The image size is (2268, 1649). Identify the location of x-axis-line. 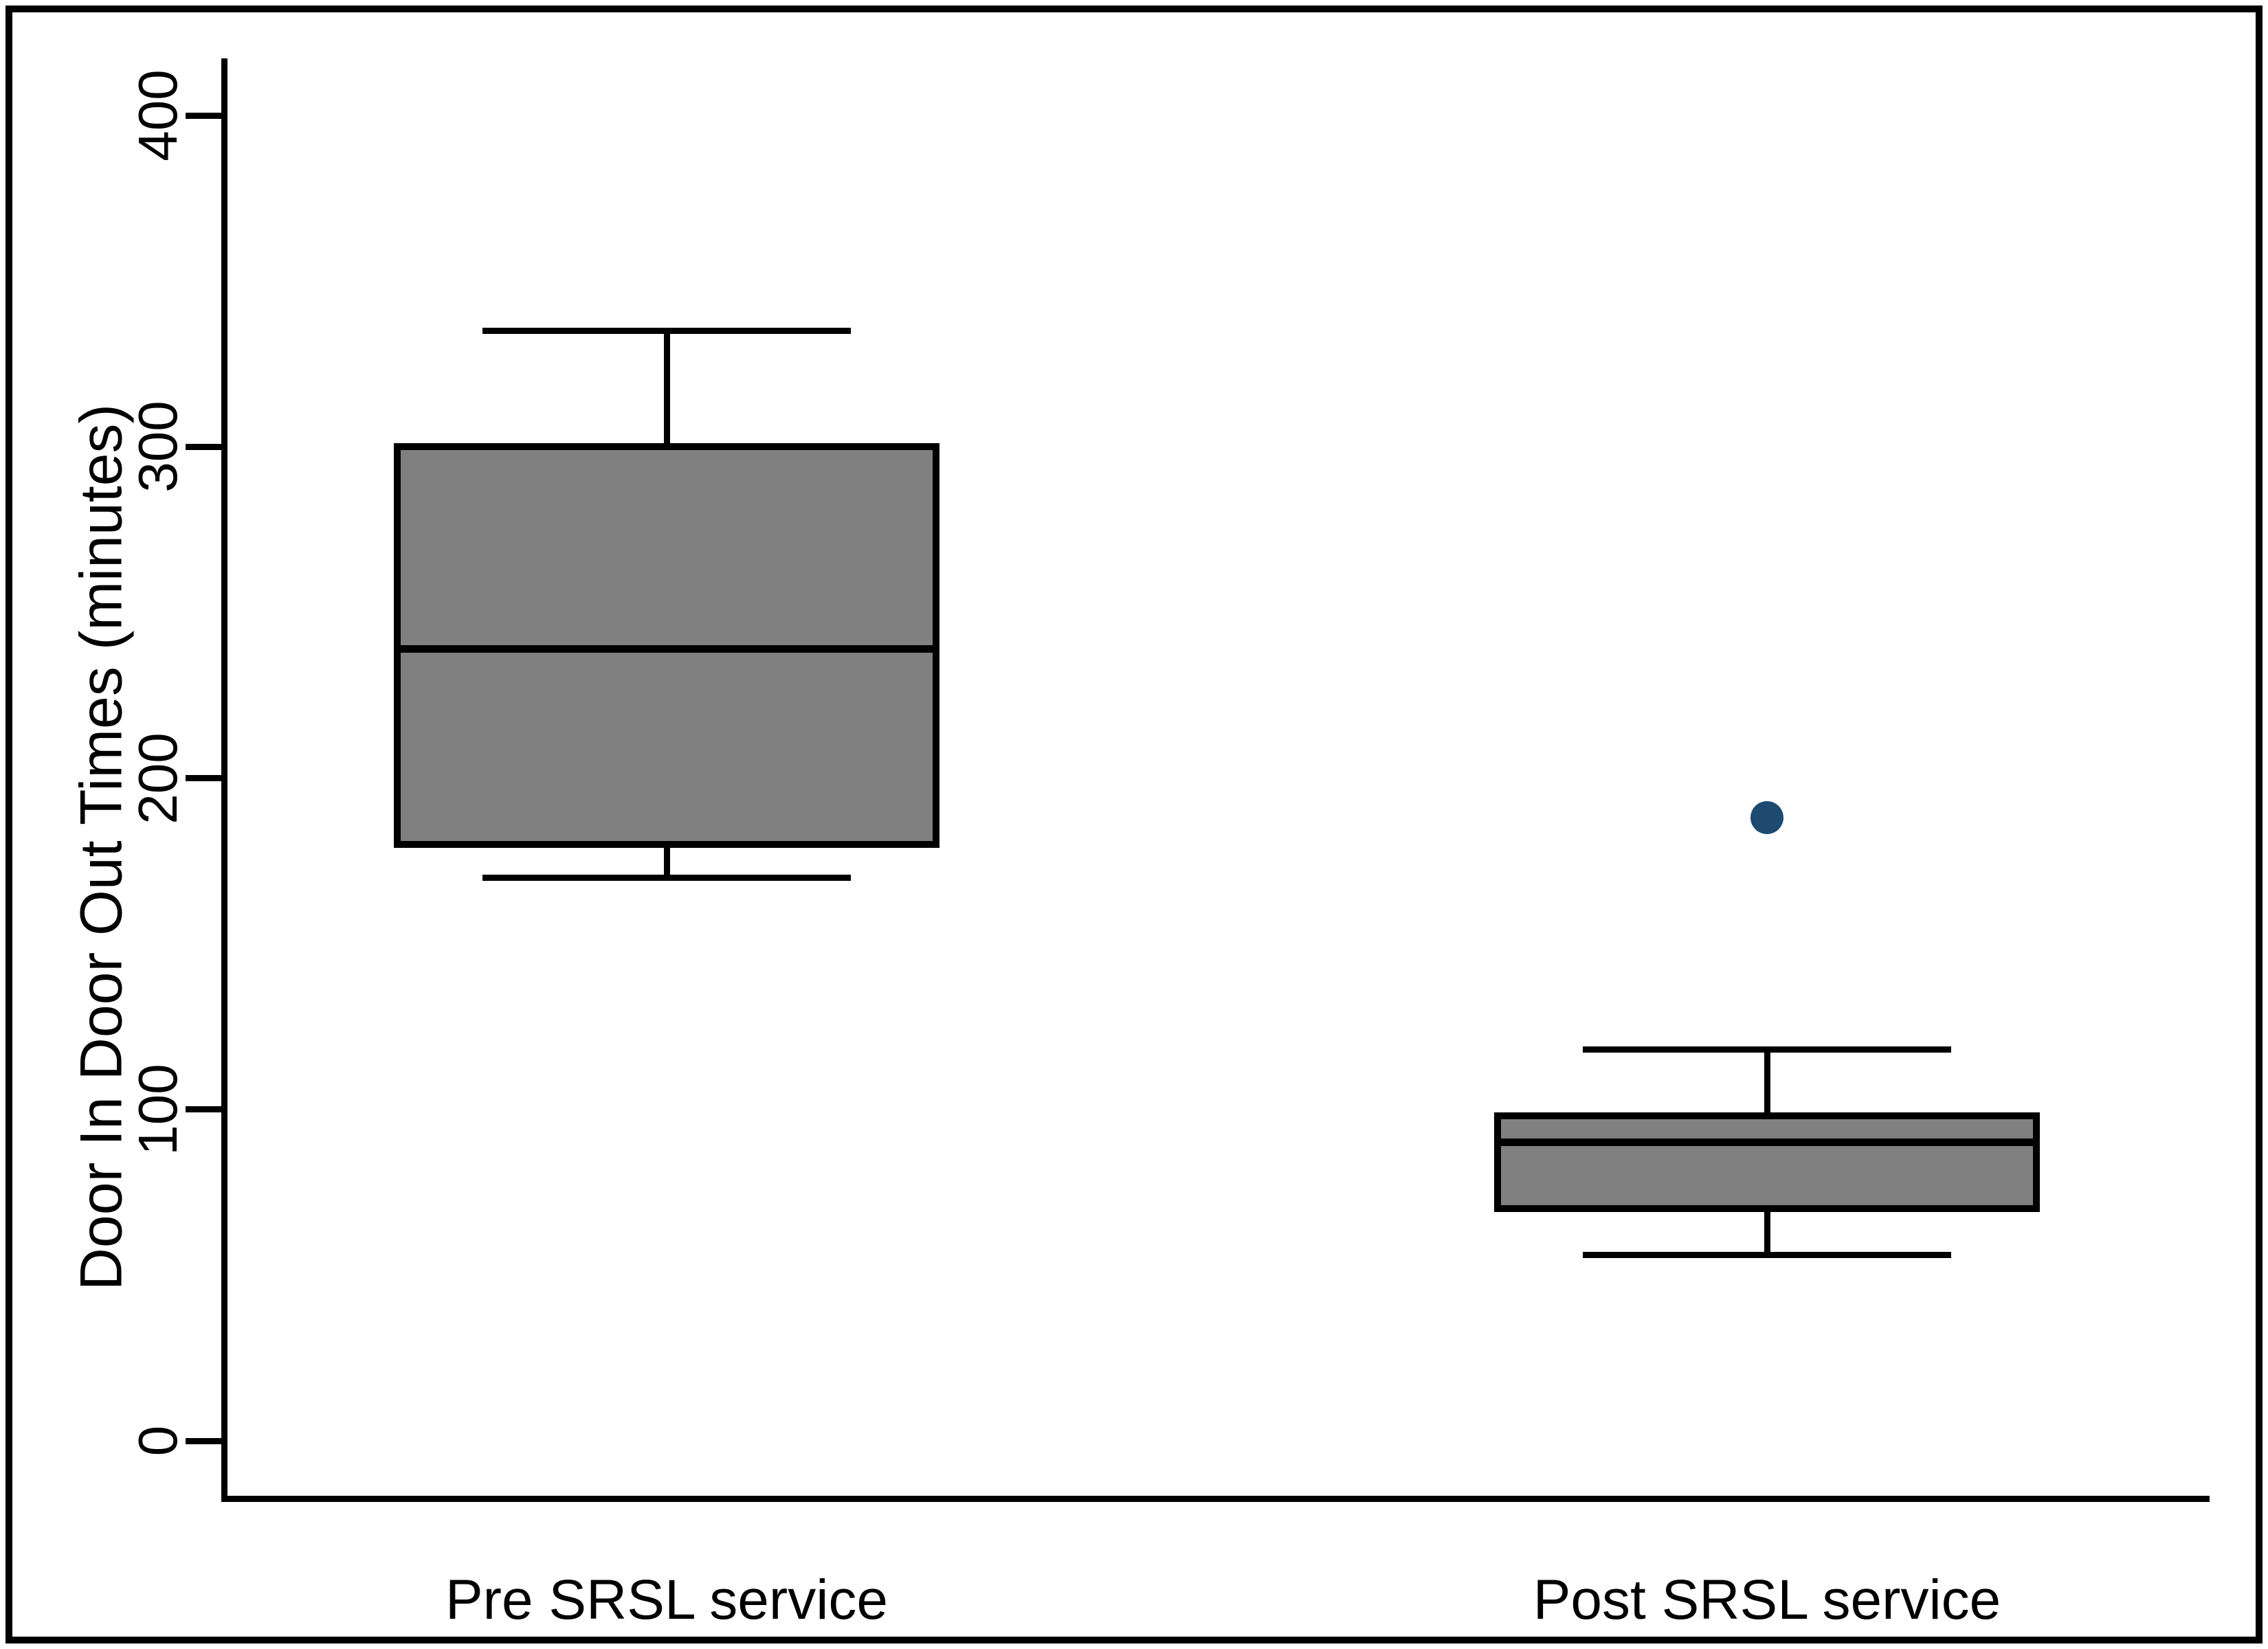
(1215, 1499).